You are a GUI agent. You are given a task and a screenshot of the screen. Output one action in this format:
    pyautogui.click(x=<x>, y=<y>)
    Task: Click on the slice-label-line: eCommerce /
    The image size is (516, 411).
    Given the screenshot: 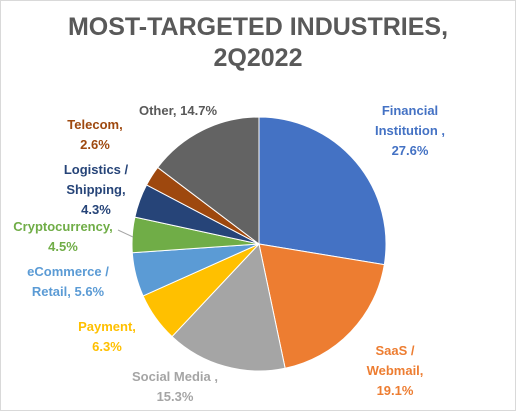 What is the action you would take?
    pyautogui.click(x=68, y=271)
    